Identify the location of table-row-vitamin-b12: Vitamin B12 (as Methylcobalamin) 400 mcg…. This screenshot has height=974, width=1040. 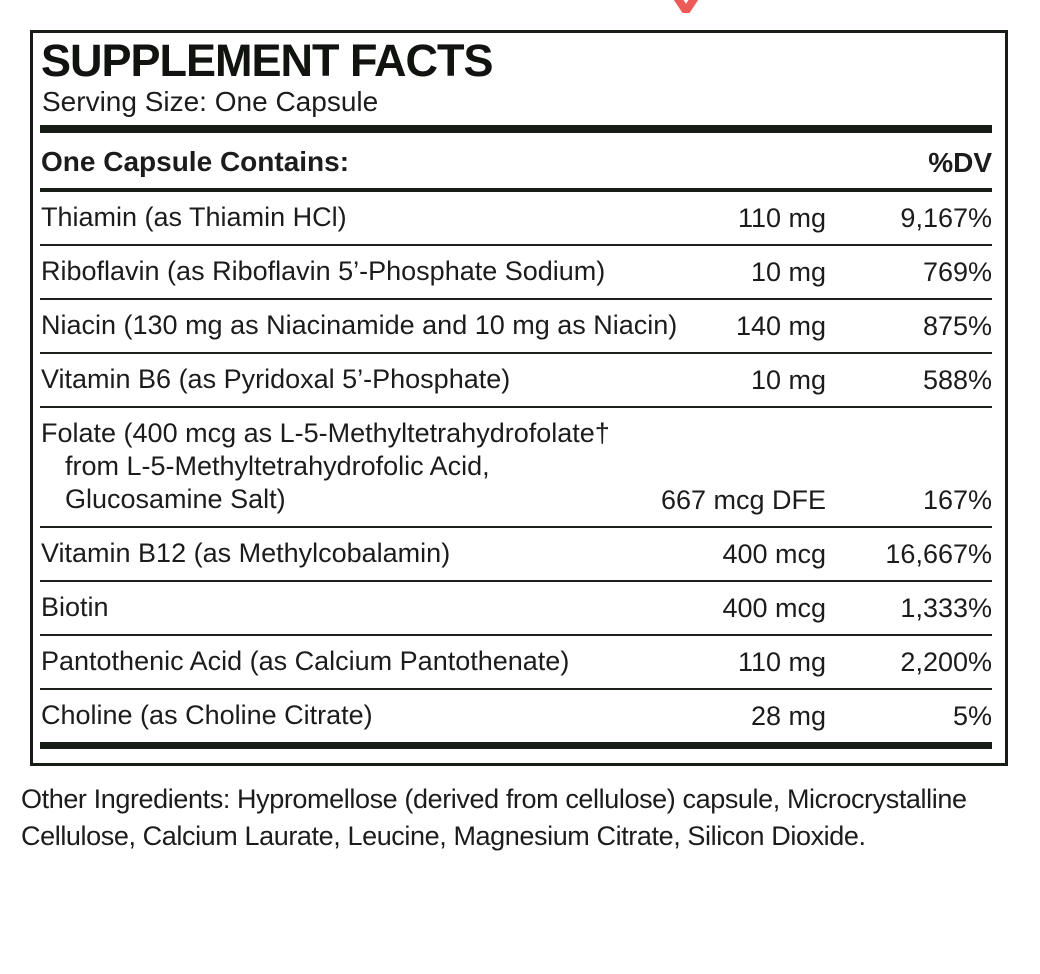
(516, 552).